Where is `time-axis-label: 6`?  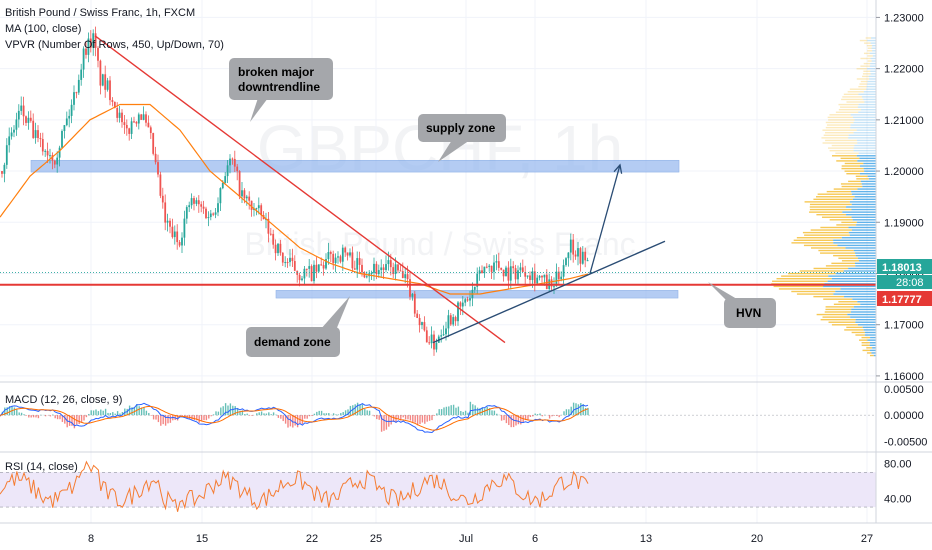
time-axis-label: 6 is located at coordinates (535, 539).